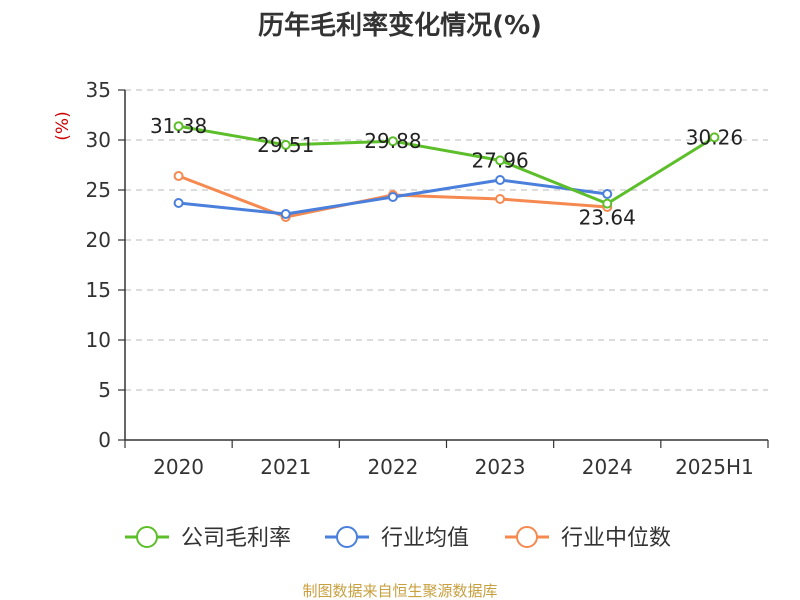 The height and width of the screenshot is (600, 800). I want to click on x-tick-label: 2023, so click(500, 467).